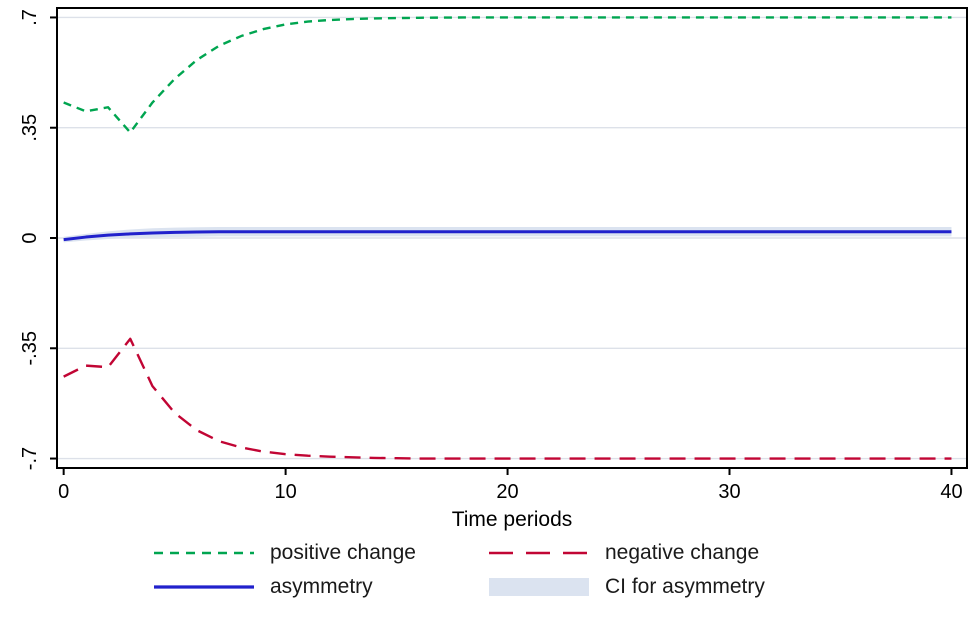 Image resolution: width=974 pixels, height=643 pixels. Describe the element at coordinates (30, 128) in the screenshot. I see `y-tick-label-0.35: .35` at that location.